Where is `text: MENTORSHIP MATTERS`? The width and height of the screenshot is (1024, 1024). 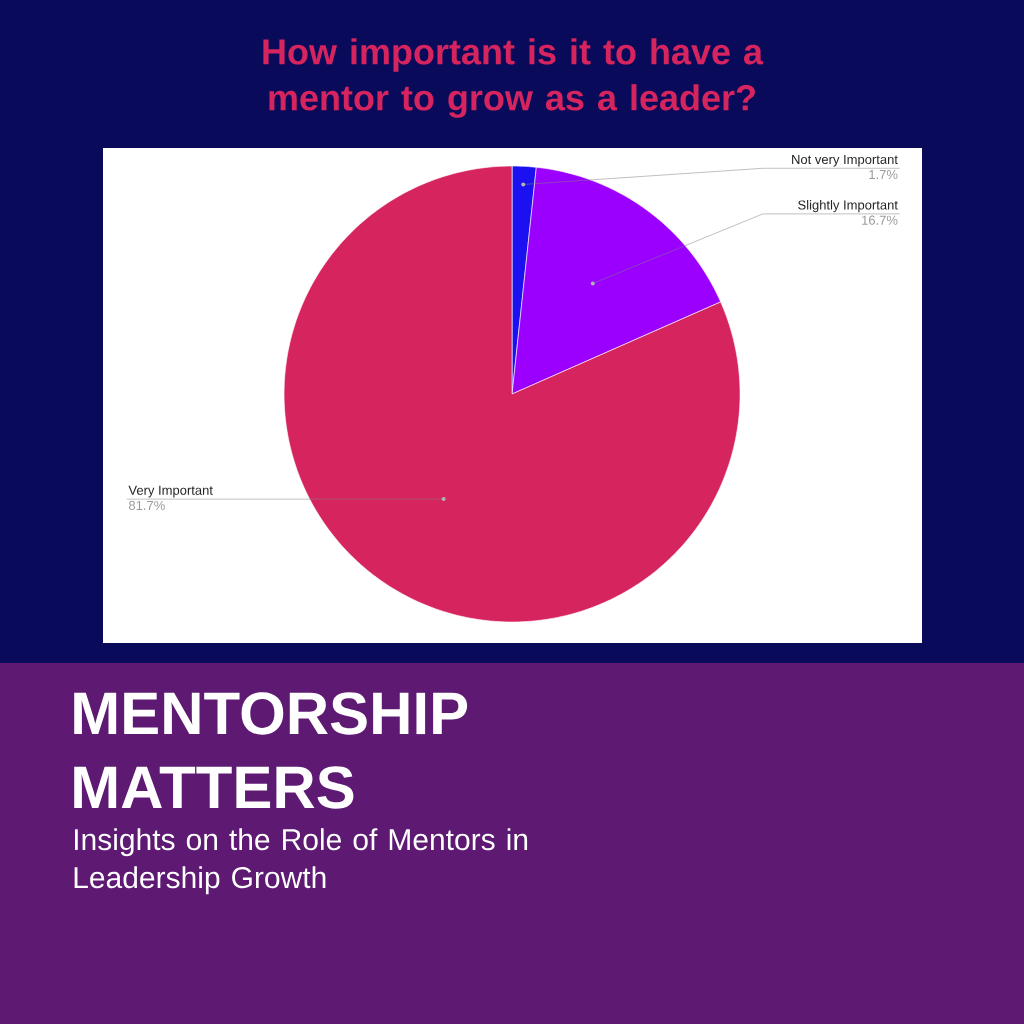 text: MENTORSHIP MATTERS is located at coordinates (271, 750).